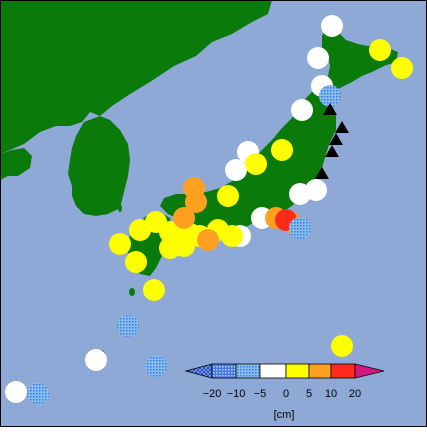 Image resolution: width=427 pixels, height=432 pixels. Describe the element at coordinates (355, 394) in the screenshot. I see `colorbar-tick-label: 20` at that location.